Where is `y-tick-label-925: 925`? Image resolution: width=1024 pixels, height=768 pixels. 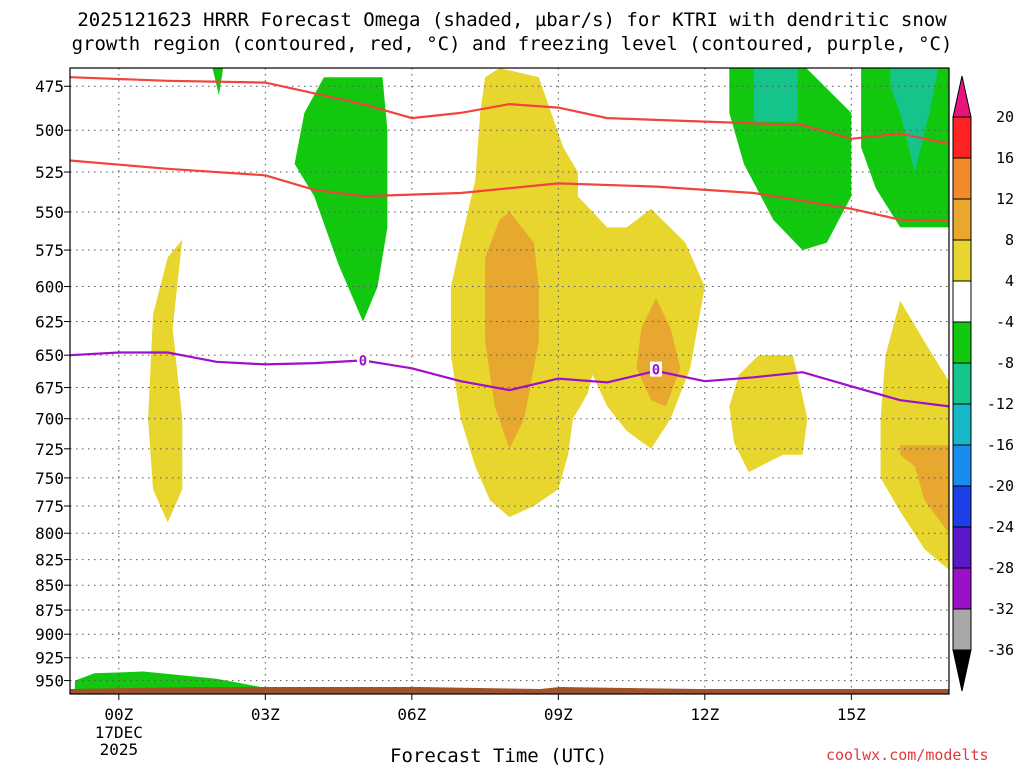 y-tick-label-925: 925 is located at coordinates (49, 658).